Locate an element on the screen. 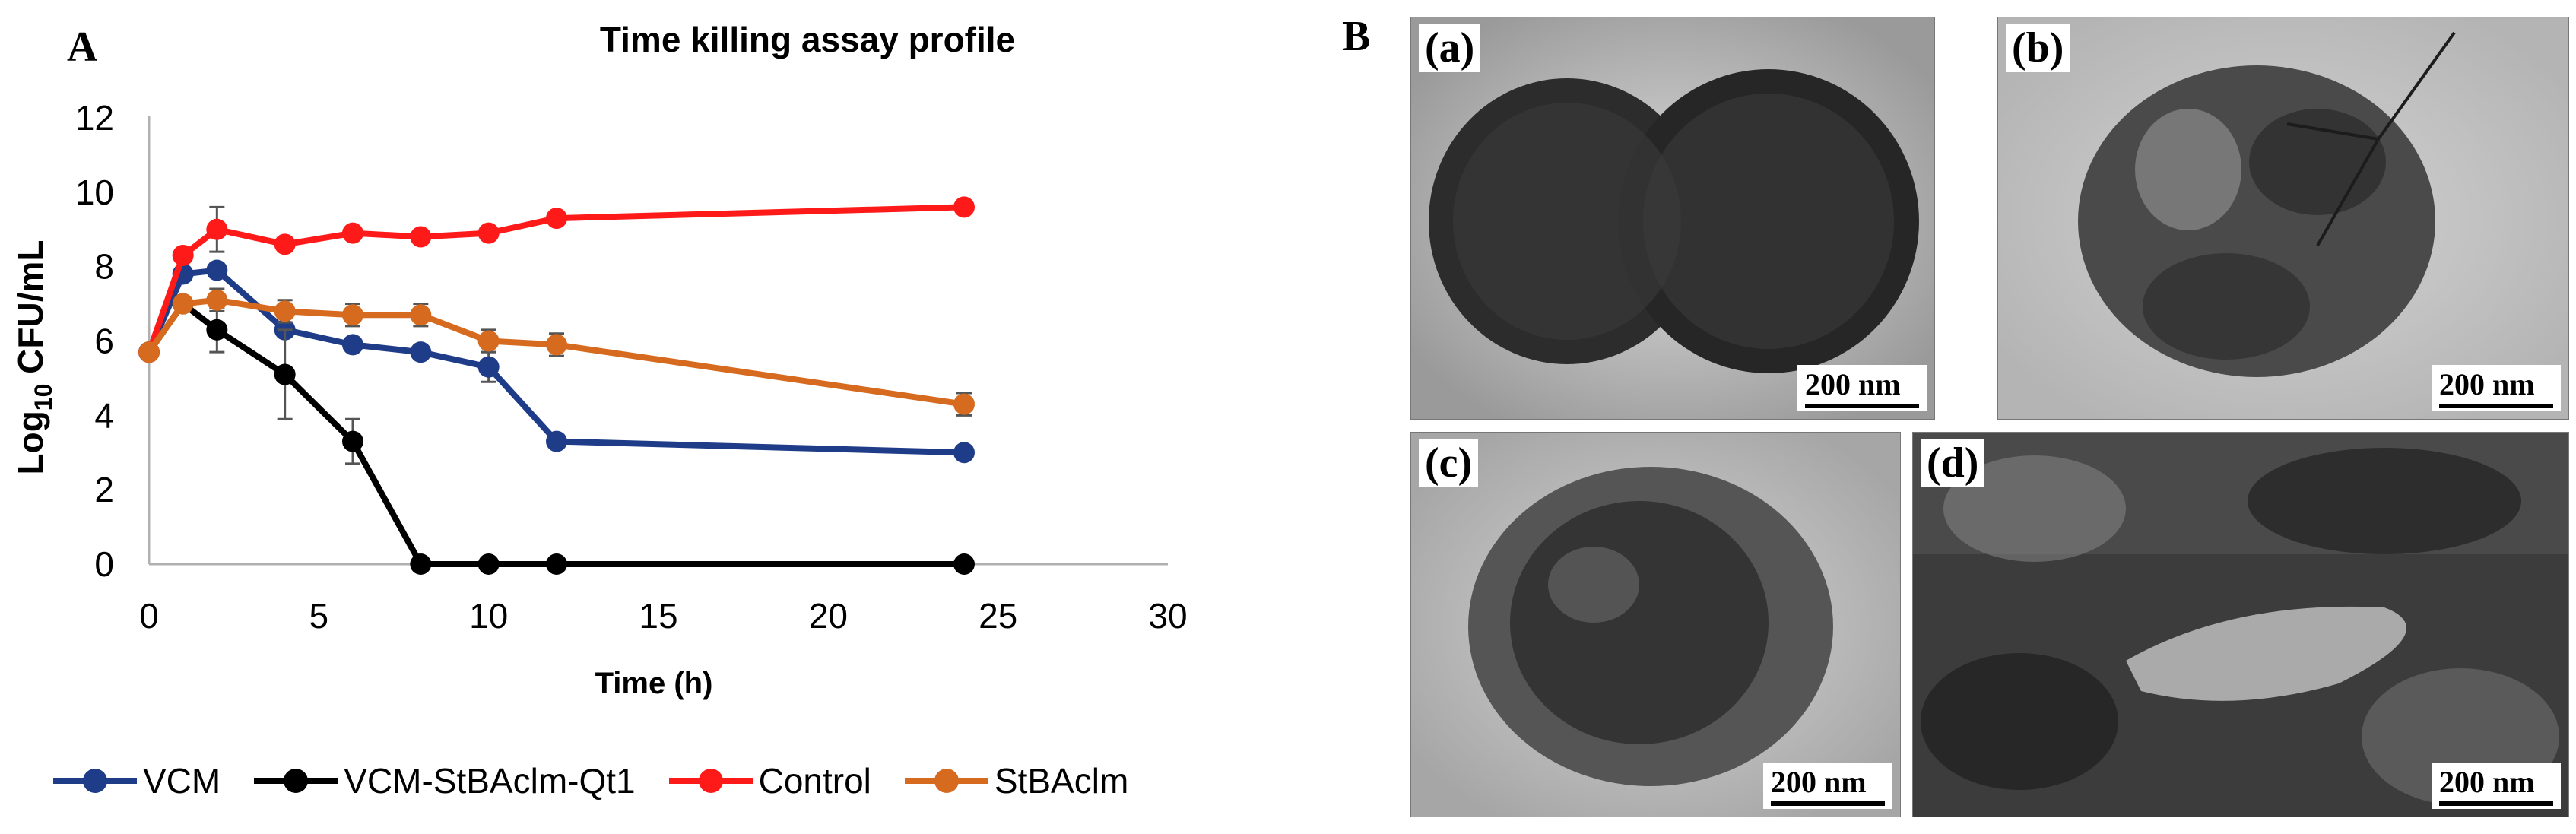 The width and height of the screenshot is (2576, 834). x-axis-title: Time (h) is located at coordinates (654, 683).